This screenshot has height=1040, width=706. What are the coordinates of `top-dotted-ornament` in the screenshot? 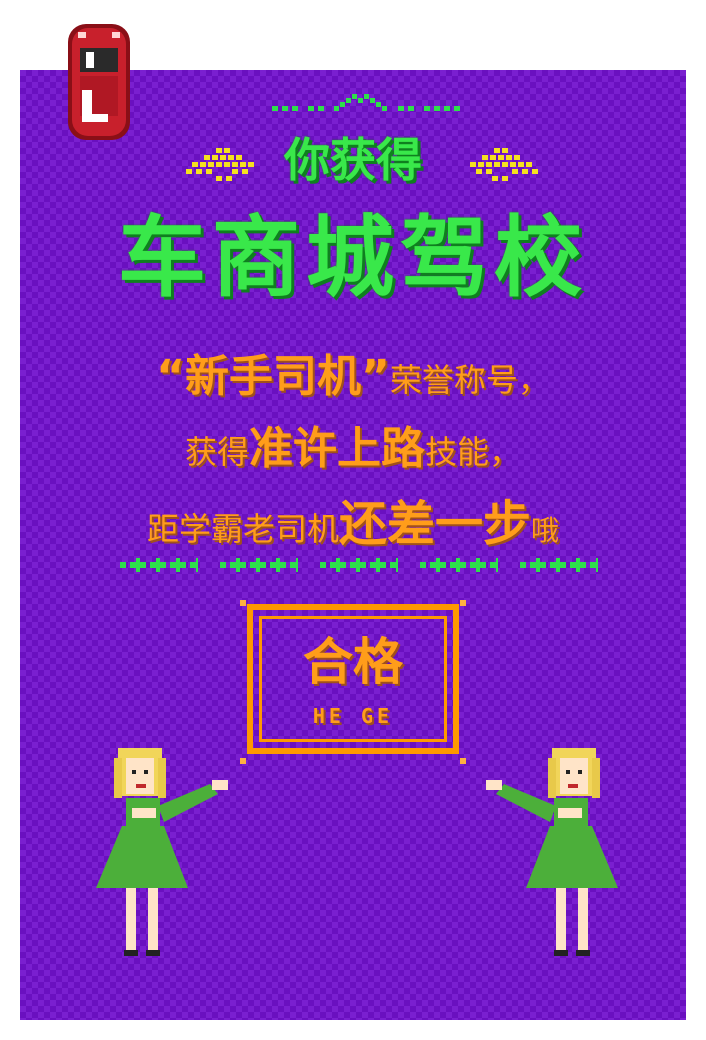 It's located at (366, 102).